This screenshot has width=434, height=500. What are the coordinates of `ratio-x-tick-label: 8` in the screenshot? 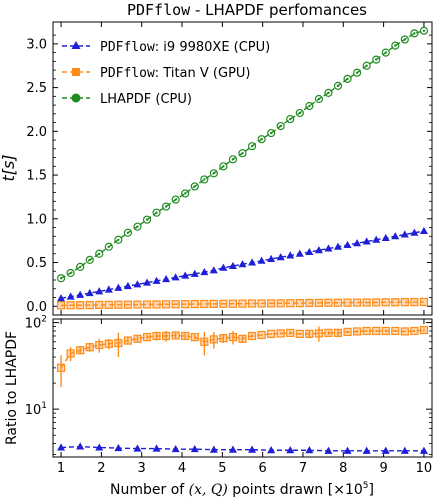 It's located at (343, 468).